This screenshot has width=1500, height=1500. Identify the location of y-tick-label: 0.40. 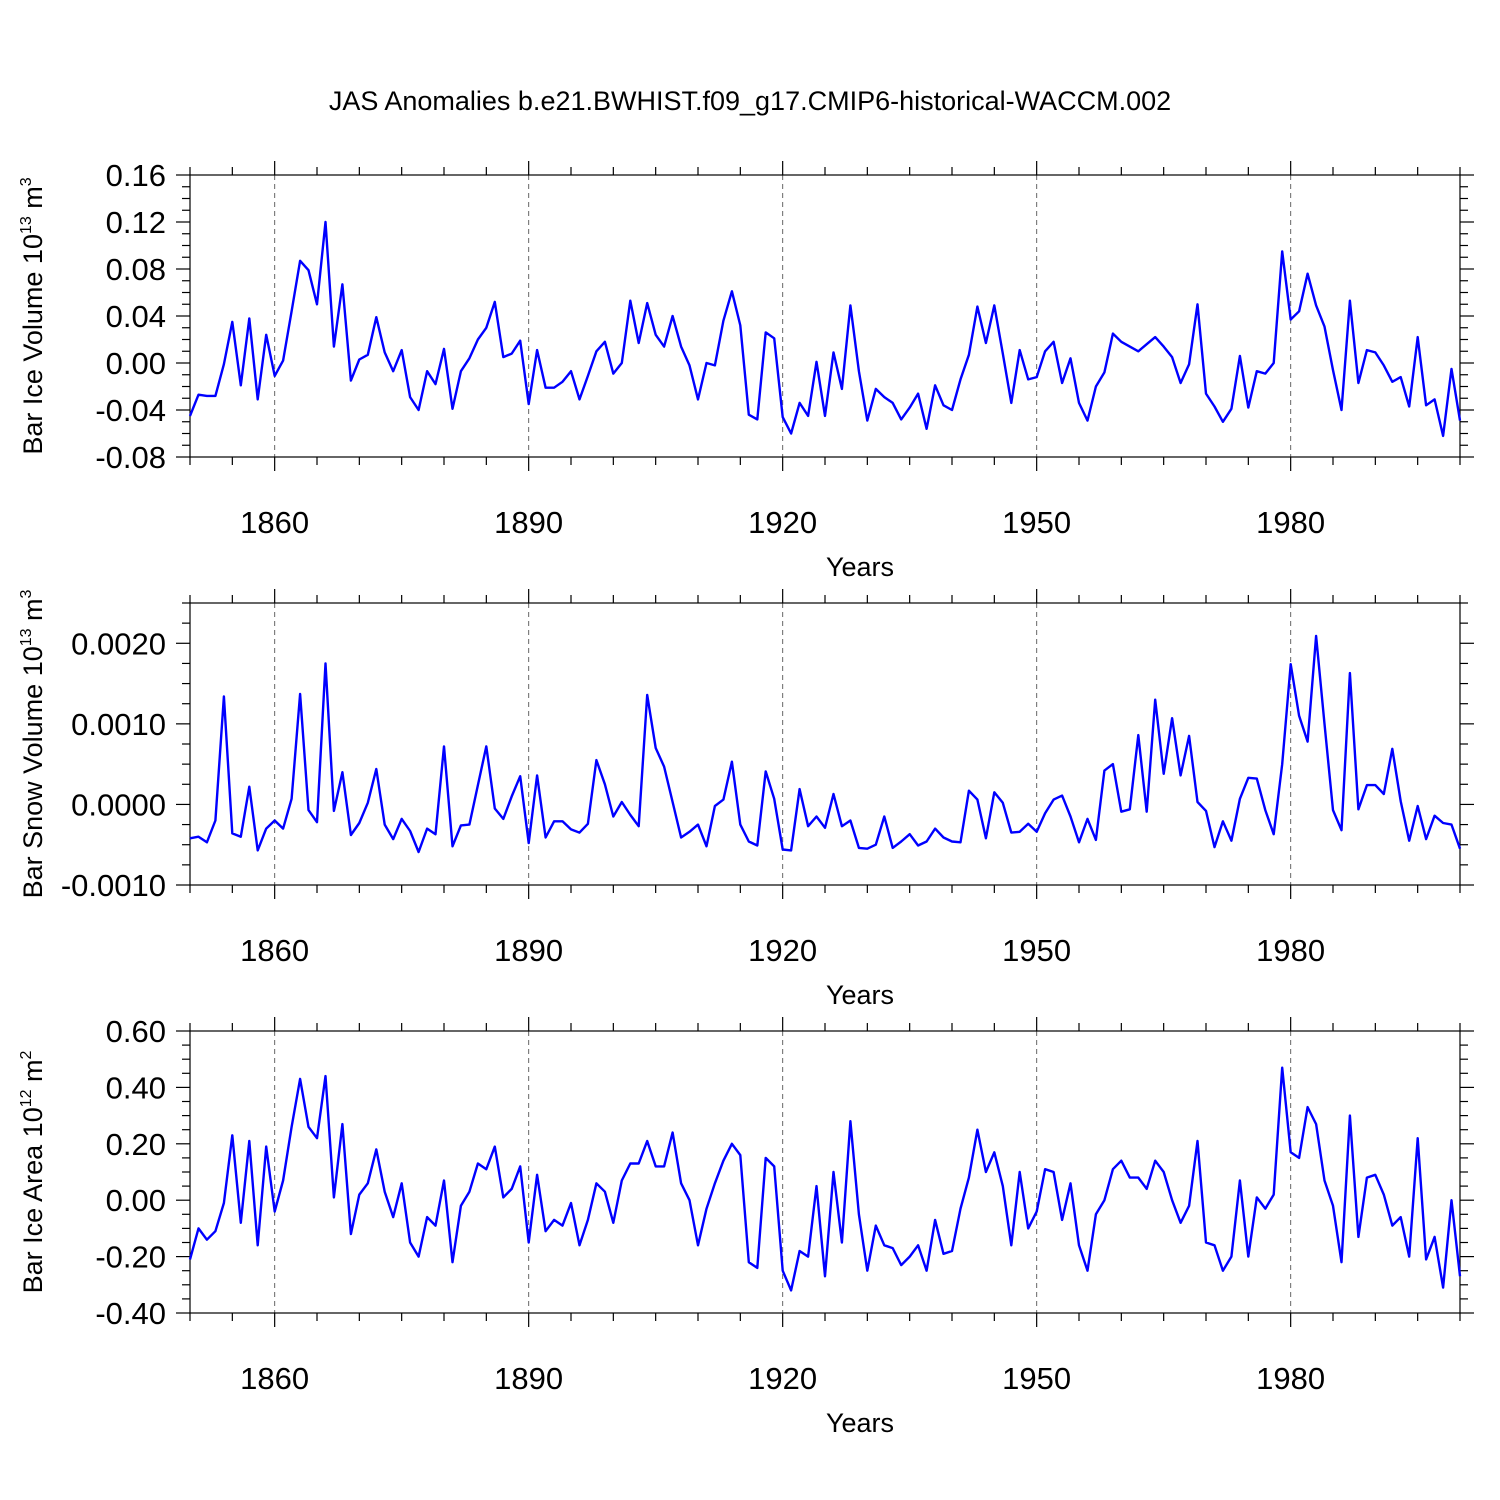
(136, 1087).